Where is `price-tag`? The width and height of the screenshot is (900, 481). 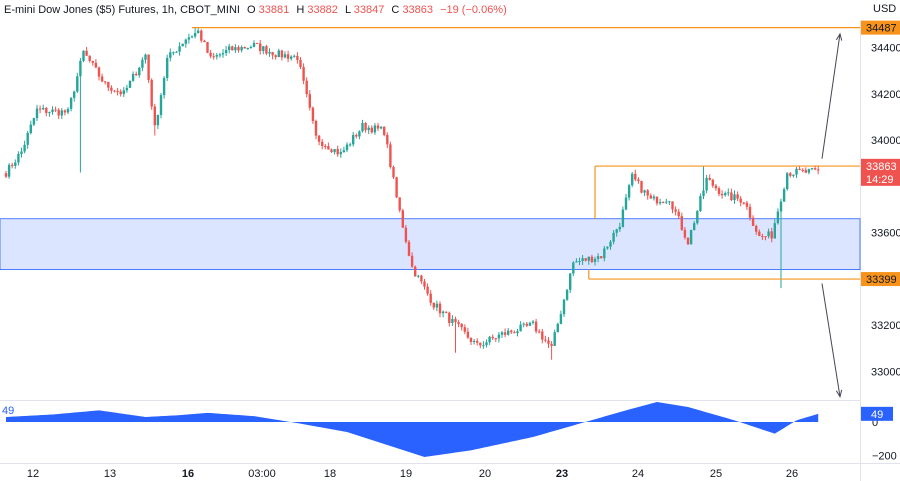
price-tag is located at coordinates (880, 27).